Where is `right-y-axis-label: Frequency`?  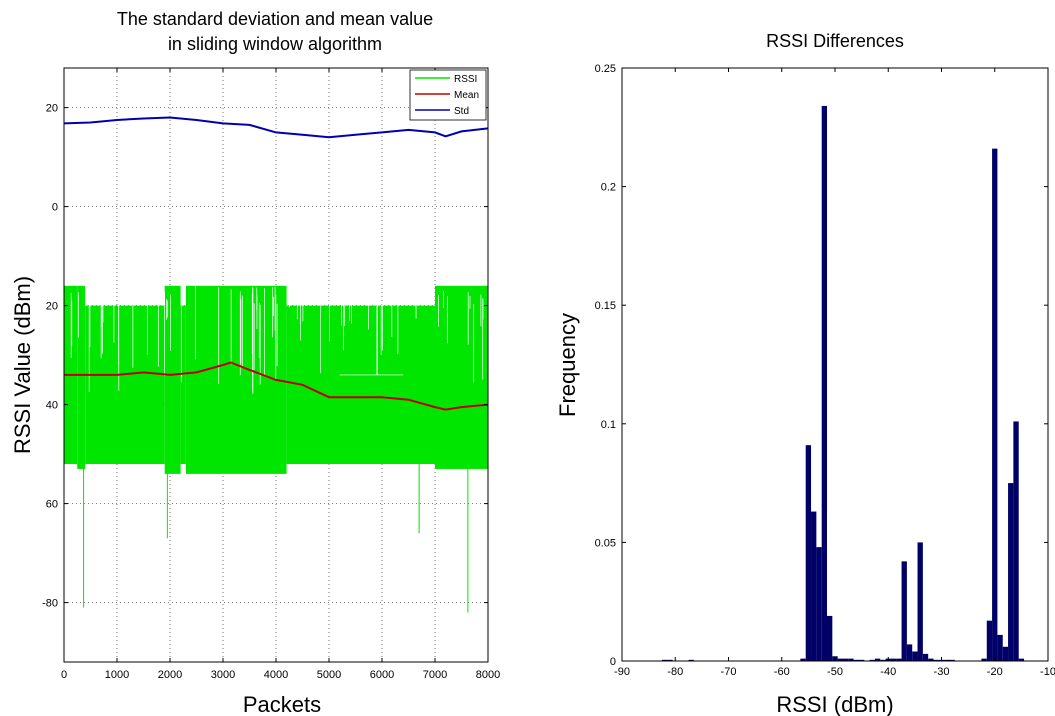
right-y-axis-label: Frequency is located at coordinates (567, 365).